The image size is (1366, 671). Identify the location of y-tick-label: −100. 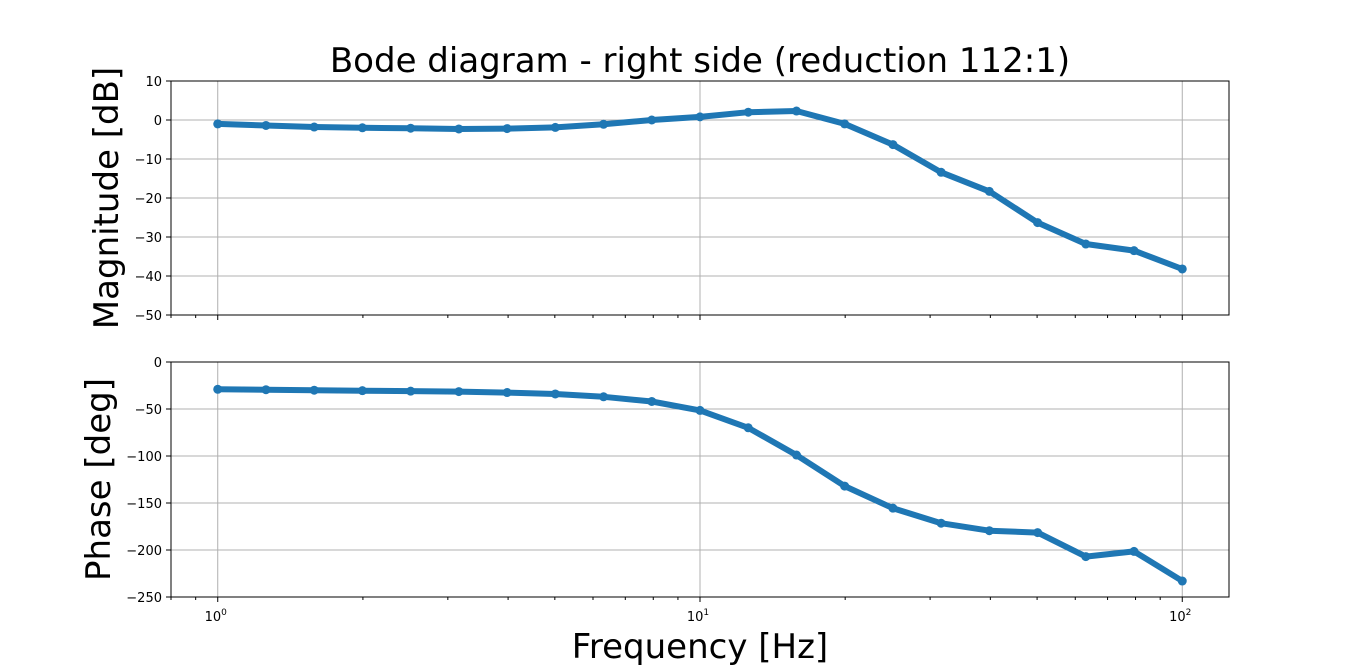
(144, 457).